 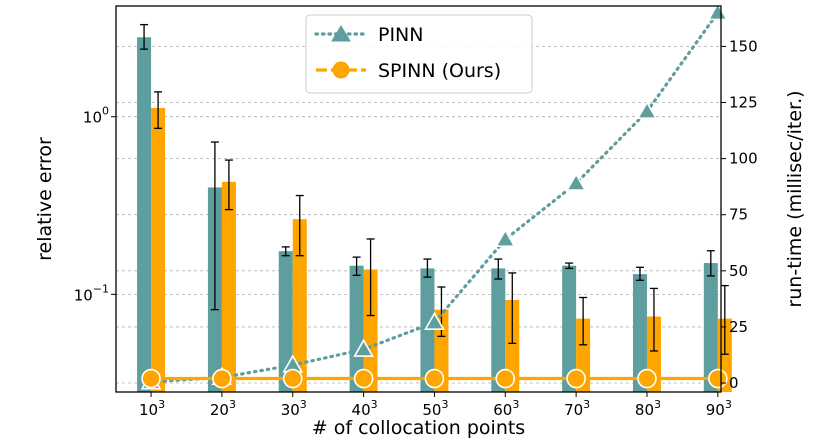 I want to click on right-y-ticks: 0 25 50 75 100 125 150, so click(x=739, y=214).